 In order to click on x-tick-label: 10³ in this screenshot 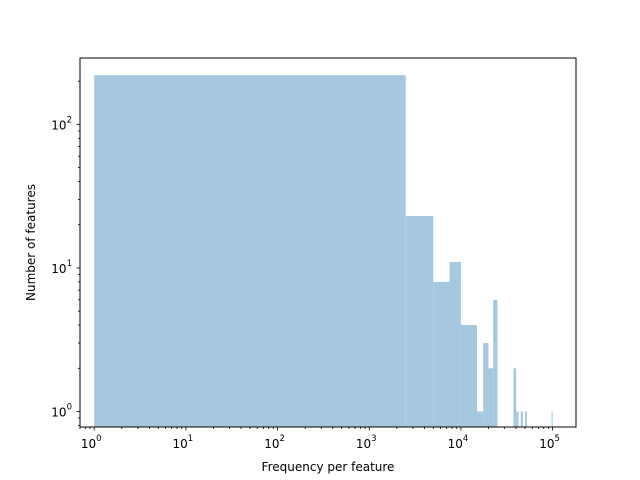, I will do `click(366, 442)`.